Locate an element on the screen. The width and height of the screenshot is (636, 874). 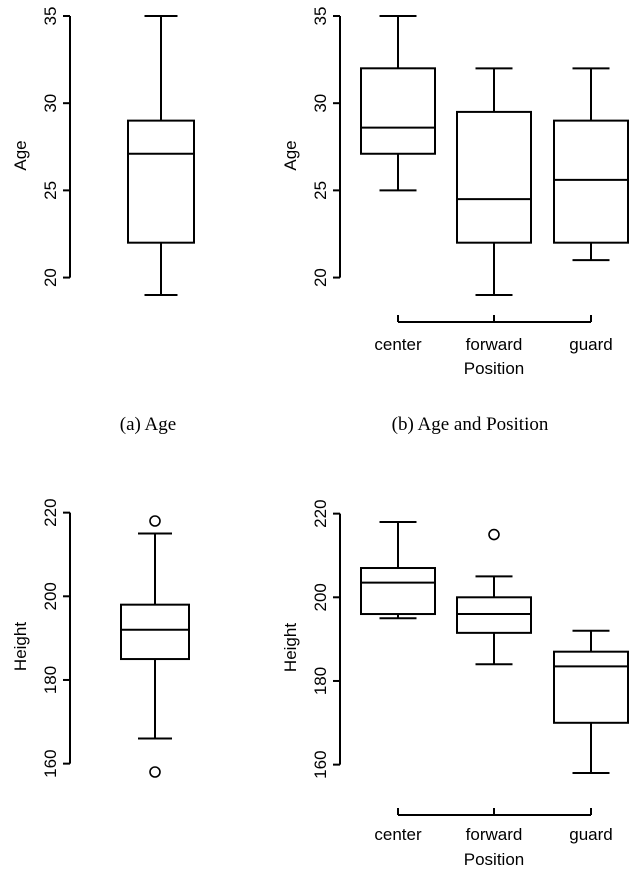
panel-height: 160 180 200 220 Height is located at coordinates (100, 638).